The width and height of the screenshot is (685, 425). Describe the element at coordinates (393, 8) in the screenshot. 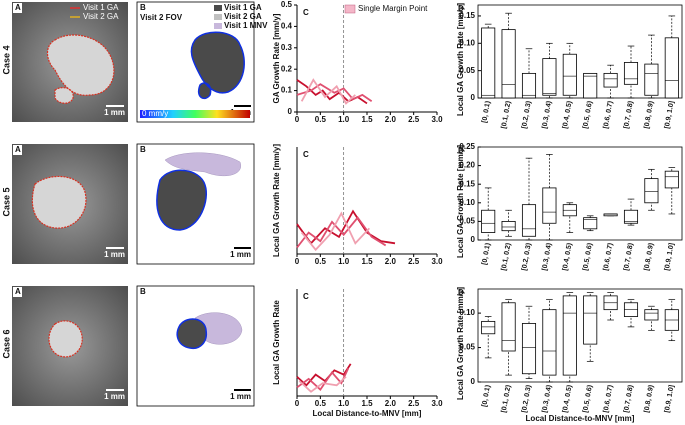

I see `legend-label: Single Margin Point` at that location.